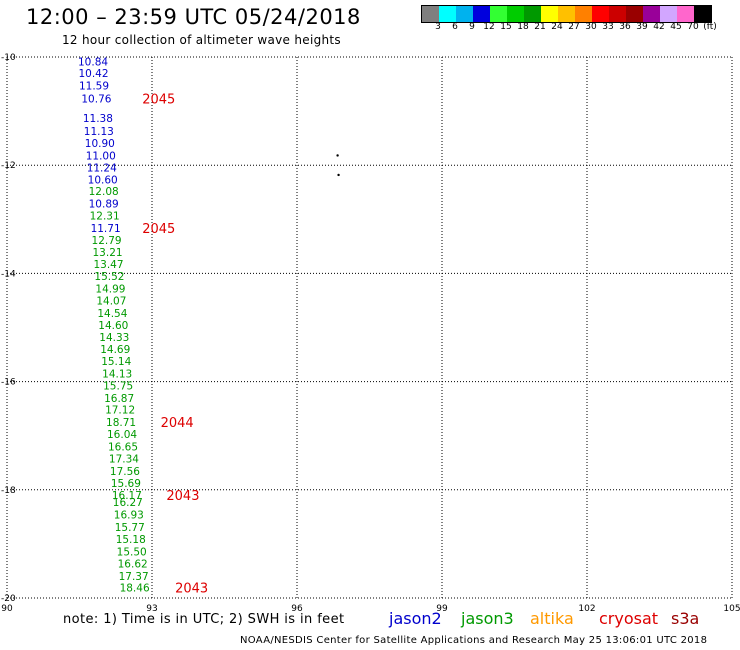 The width and height of the screenshot is (740, 650). Describe the element at coordinates (132, 552) in the screenshot. I see `jason3-wave-height-label: 15.50` at that location.